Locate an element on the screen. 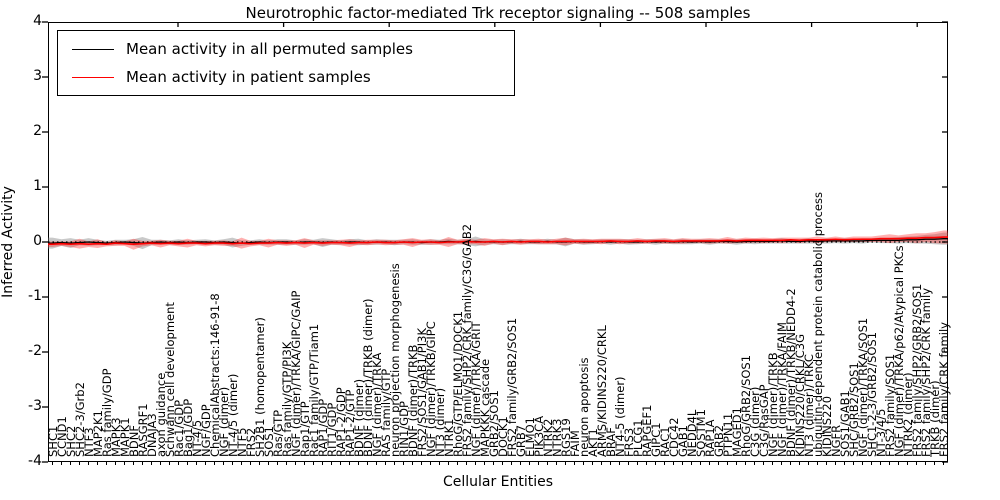 This screenshot has width=1000, height=500. y-tick-label: -4 is located at coordinates (35, 461).